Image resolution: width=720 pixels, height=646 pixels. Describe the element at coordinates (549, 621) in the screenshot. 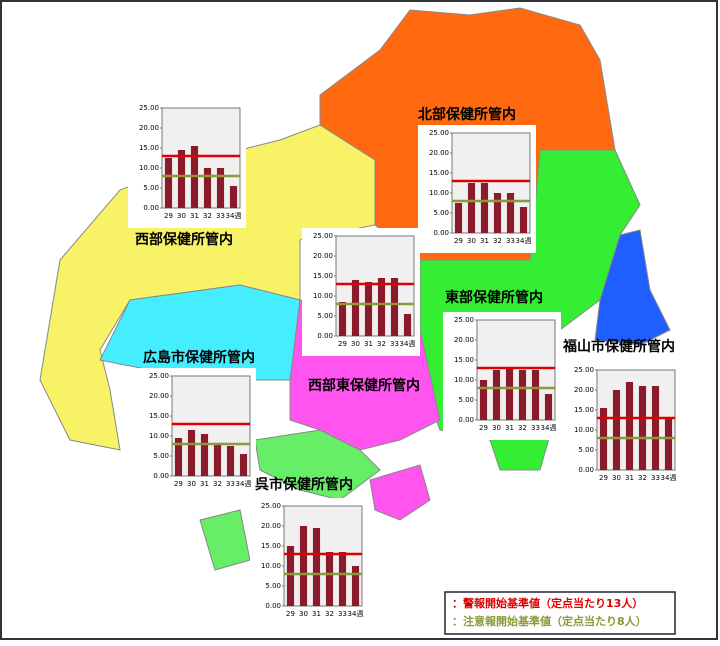

I see `legend-entry: ：注意報開始基準値（定点当たり8人）` at that location.